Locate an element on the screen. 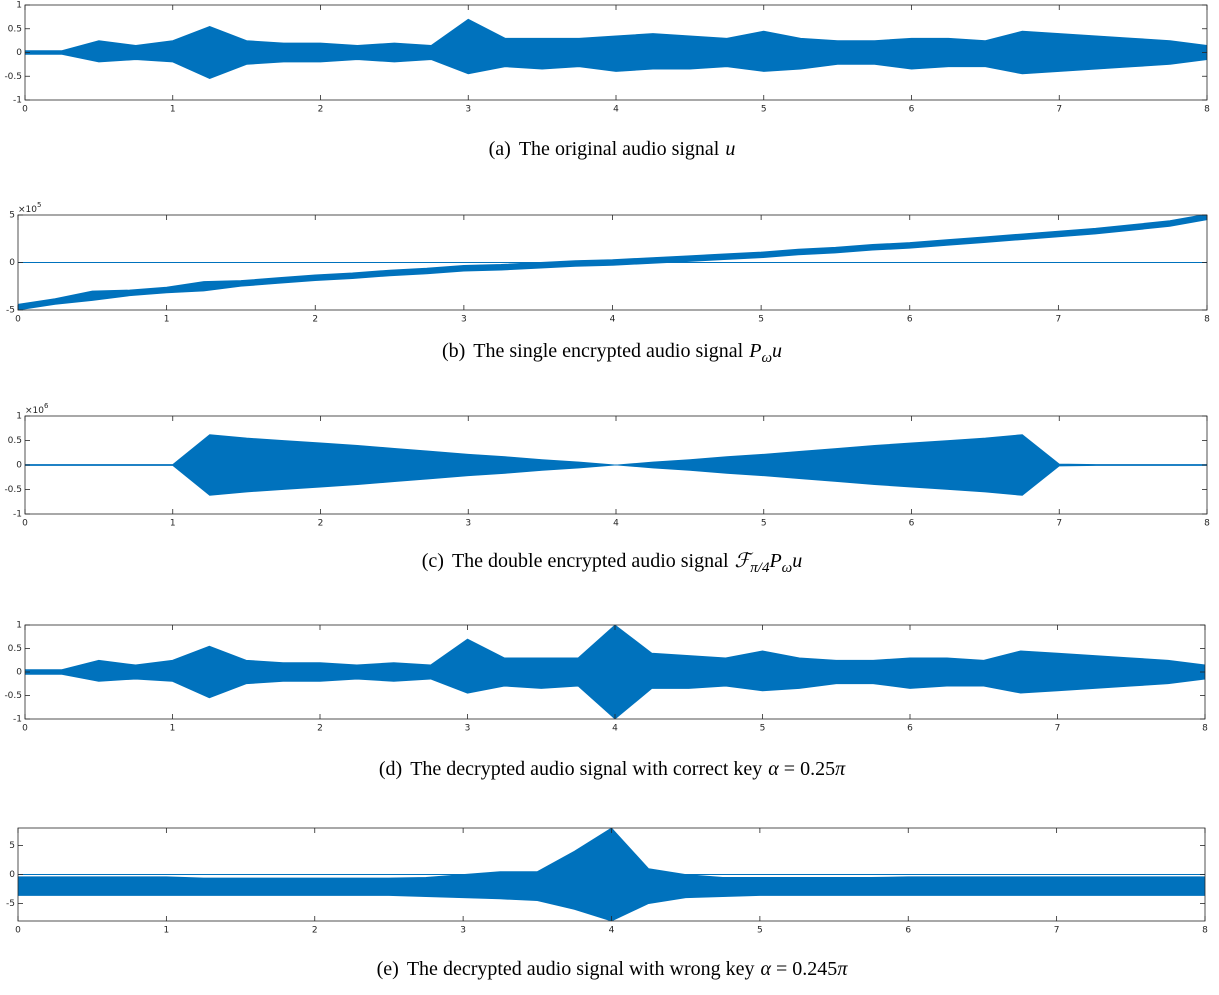  caption: (b) The single encrypted audio signal Pωu is located at coordinates (612, 353).